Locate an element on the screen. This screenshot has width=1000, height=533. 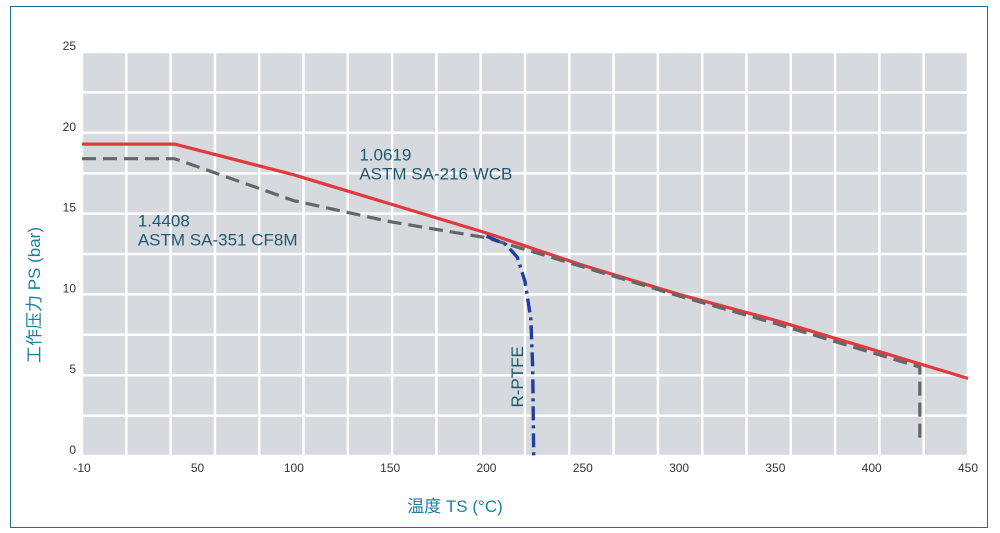
x-tick-label: 200 is located at coordinates (486, 468).